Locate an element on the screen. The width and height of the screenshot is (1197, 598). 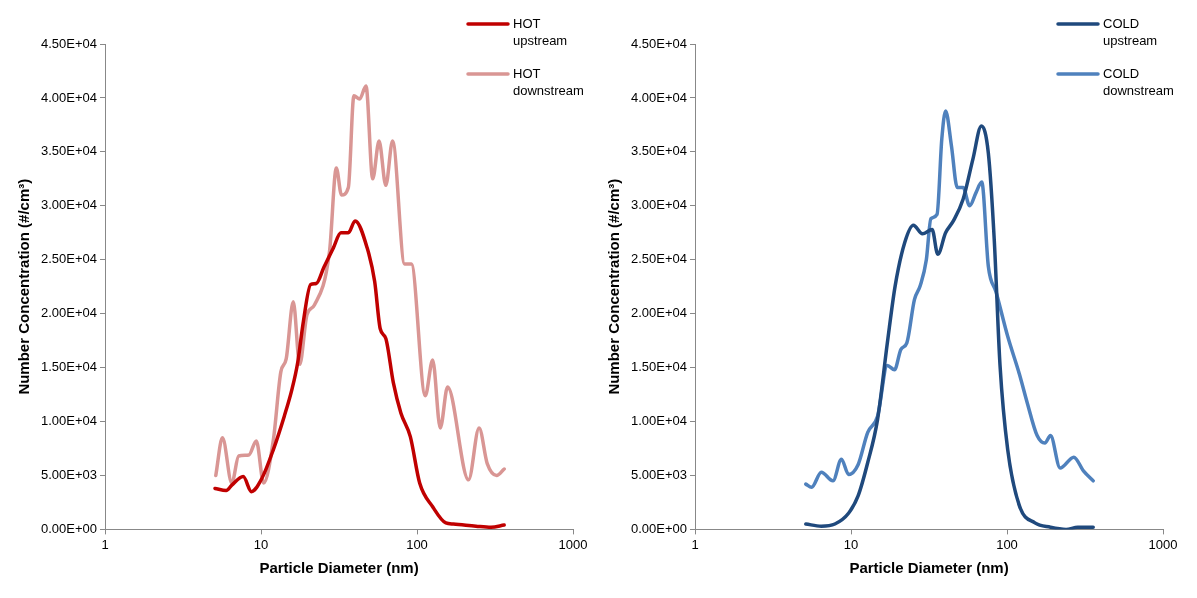
legend-label: HOT downstream is located at coordinates (548, 81).